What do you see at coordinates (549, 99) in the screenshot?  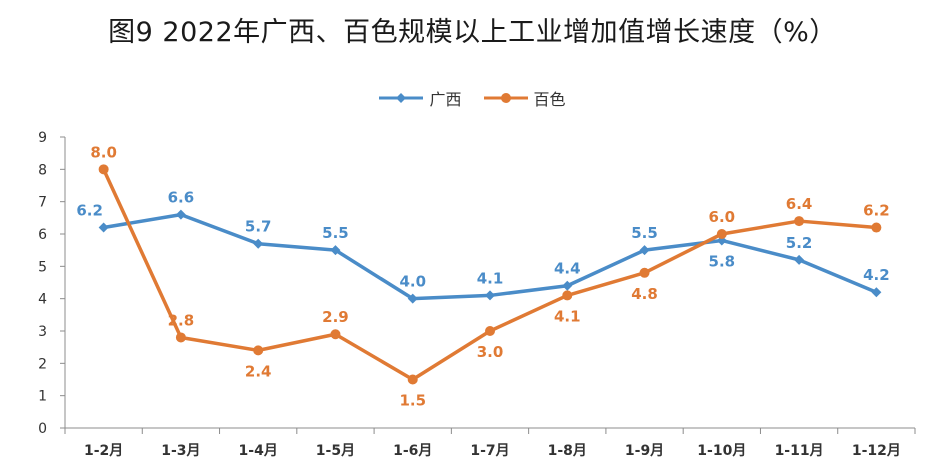 I see `legend-label-baise: 百色` at bounding box center [549, 99].